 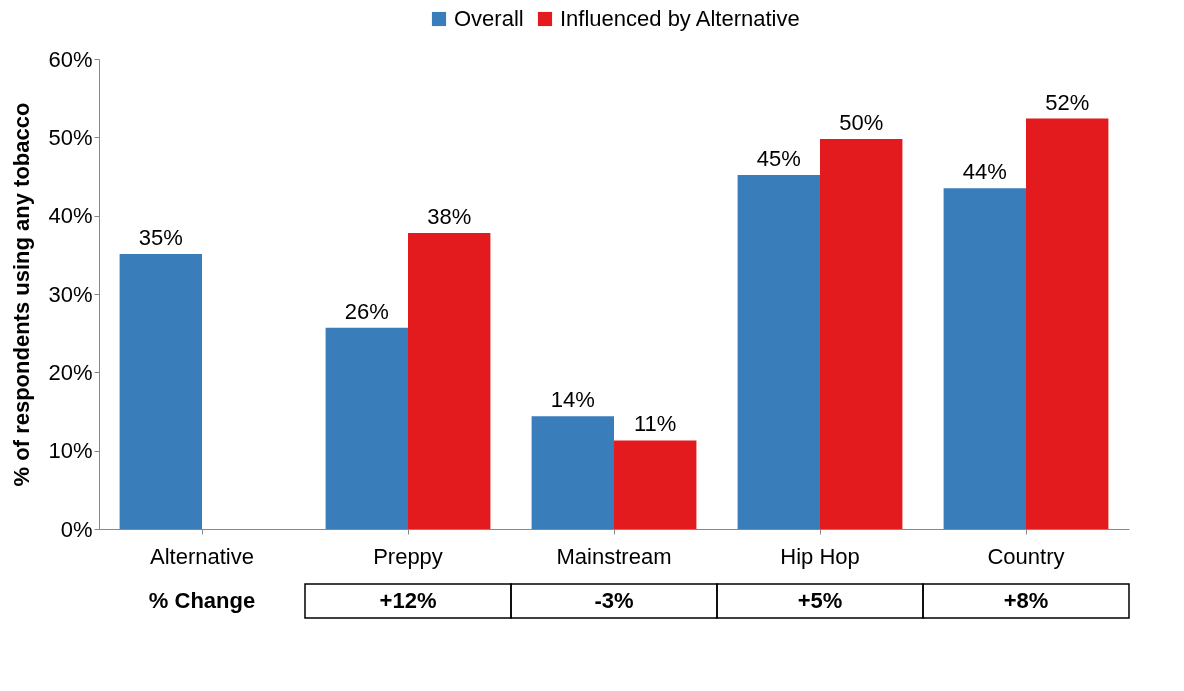 I want to click on text: -3%, so click(x=614, y=600).